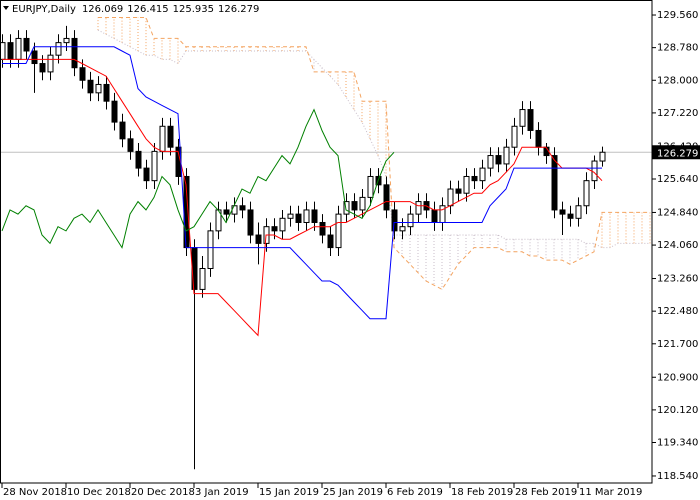 The height and width of the screenshot is (500, 700). Describe the element at coordinates (677, 245) in the screenshot. I see `y-tick-label: 124.060` at that location.